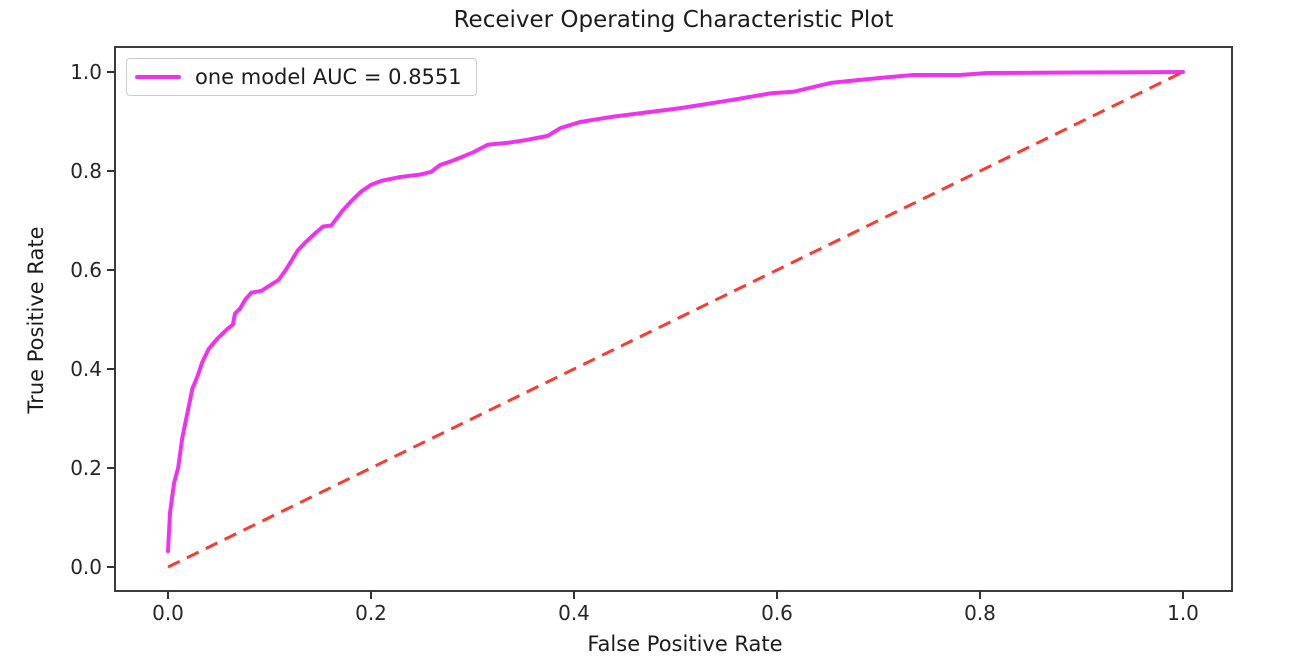 This screenshot has width=1312, height=670. What do you see at coordinates (92, 319) in the screenshot?
I see `y-axis-ticks: 0.0 0.2 0.4 0.6 0.8 1.0` at bounding box center [92, 319].